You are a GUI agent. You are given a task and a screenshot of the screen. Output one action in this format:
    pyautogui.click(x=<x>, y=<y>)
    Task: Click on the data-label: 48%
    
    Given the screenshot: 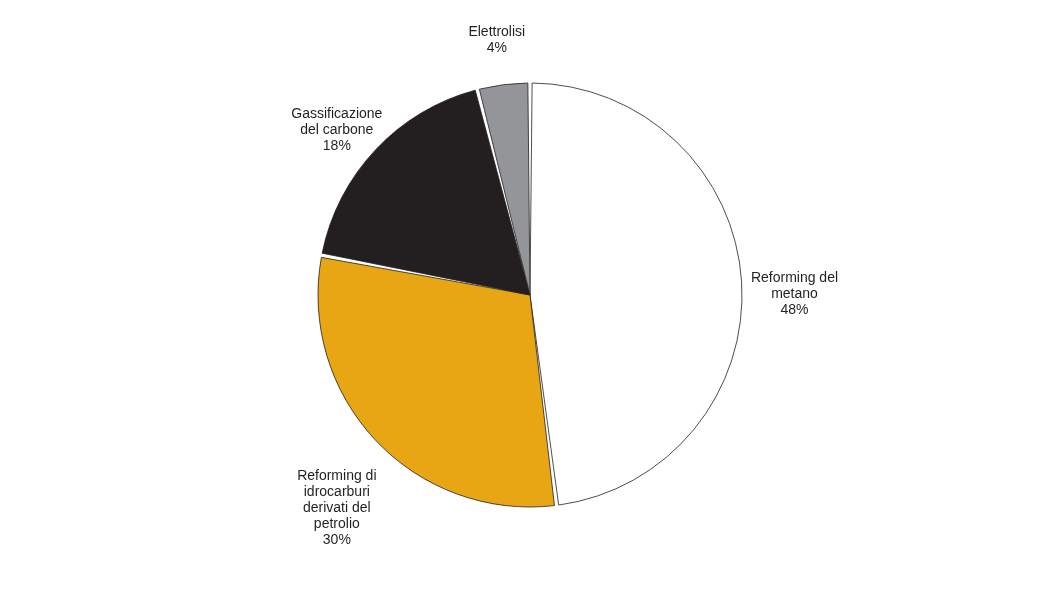 What is the action you would take?
    pyautogui.click(x=794, y=309)
    